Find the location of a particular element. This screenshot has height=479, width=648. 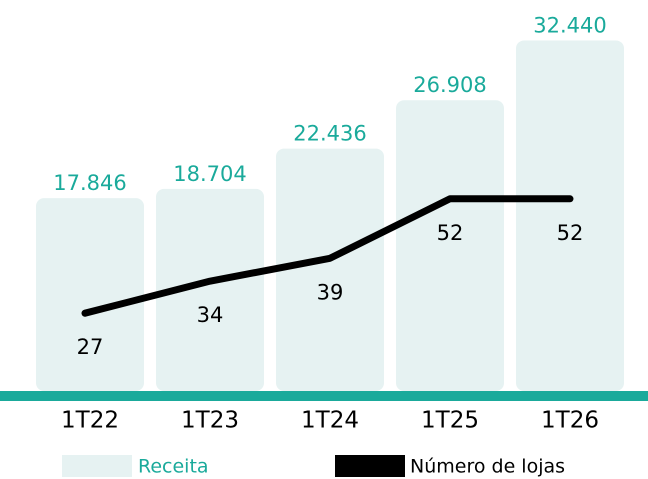

bar-value-label: 18.704 is located at coordinates (209, 174).